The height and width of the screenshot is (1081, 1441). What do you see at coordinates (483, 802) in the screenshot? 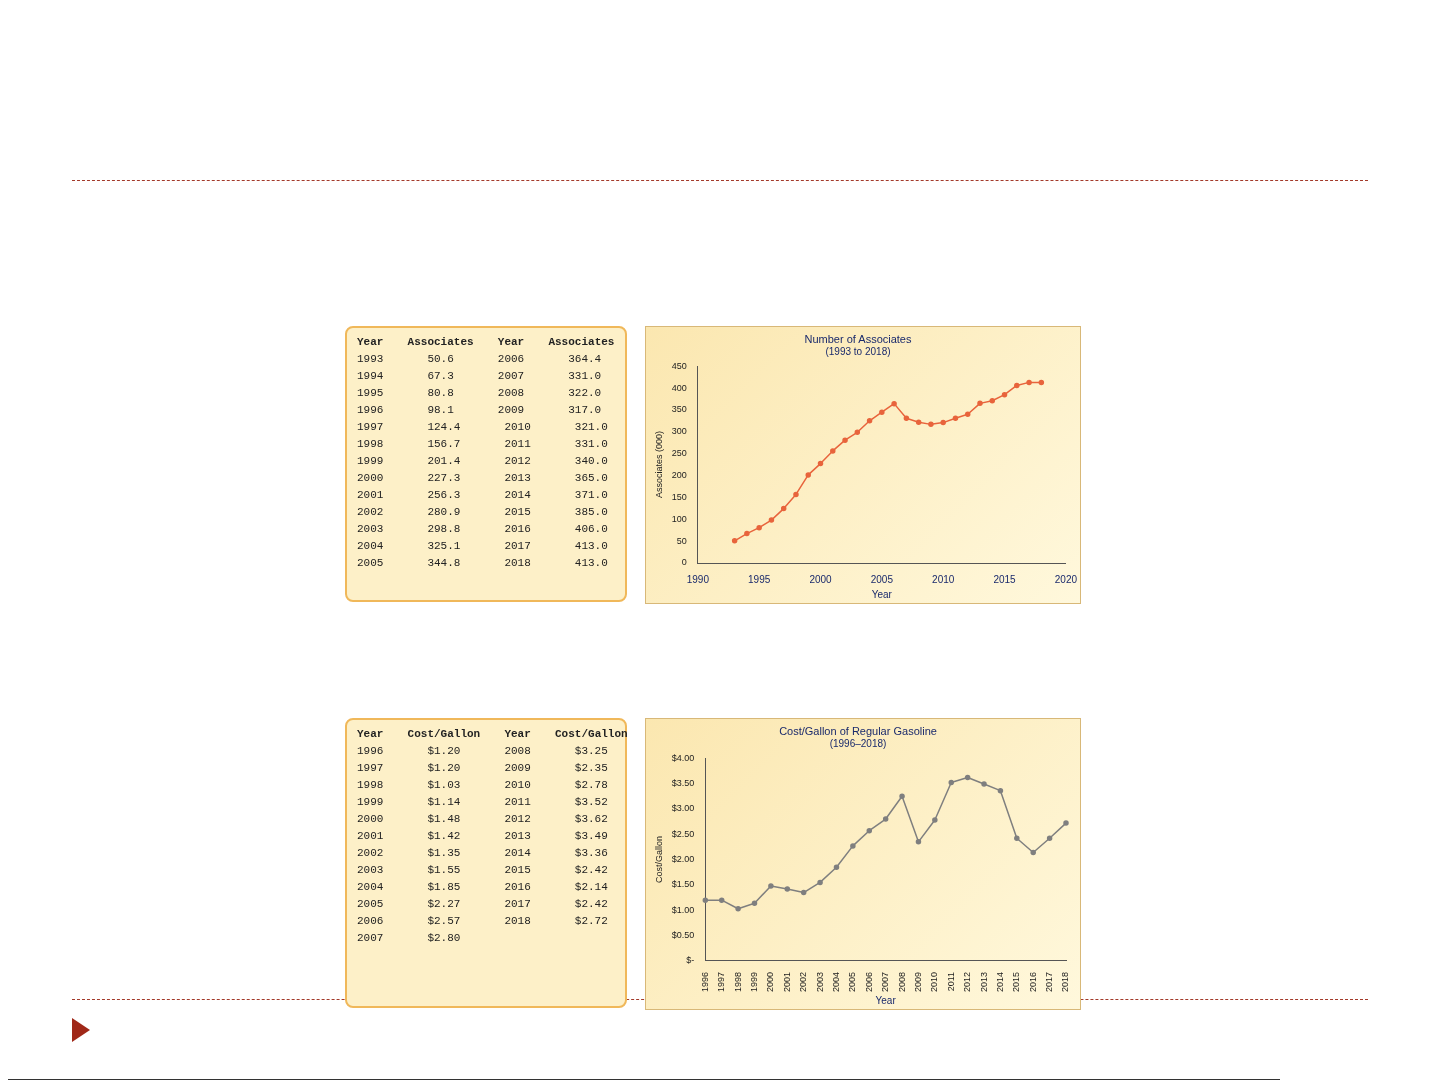
I see `text: 1999 $1.14 2011 $3.52` at bounding box center [483, 802].